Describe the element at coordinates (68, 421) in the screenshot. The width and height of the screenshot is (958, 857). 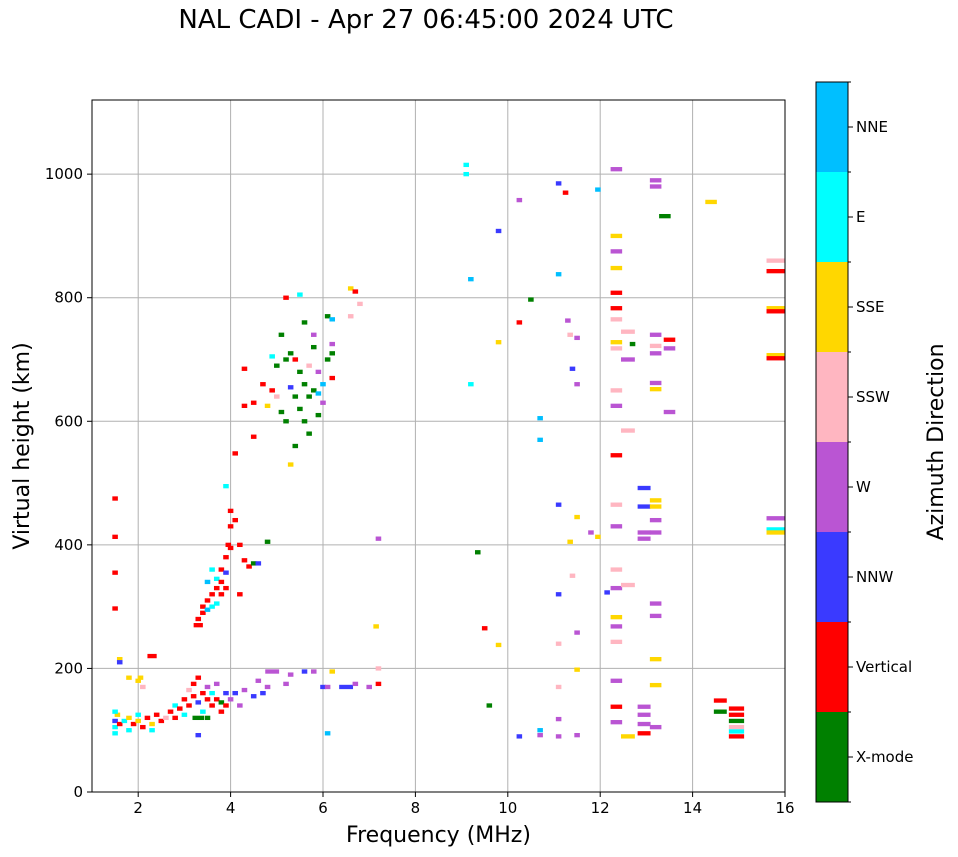
I see `y-tick-label: 600` at that location.